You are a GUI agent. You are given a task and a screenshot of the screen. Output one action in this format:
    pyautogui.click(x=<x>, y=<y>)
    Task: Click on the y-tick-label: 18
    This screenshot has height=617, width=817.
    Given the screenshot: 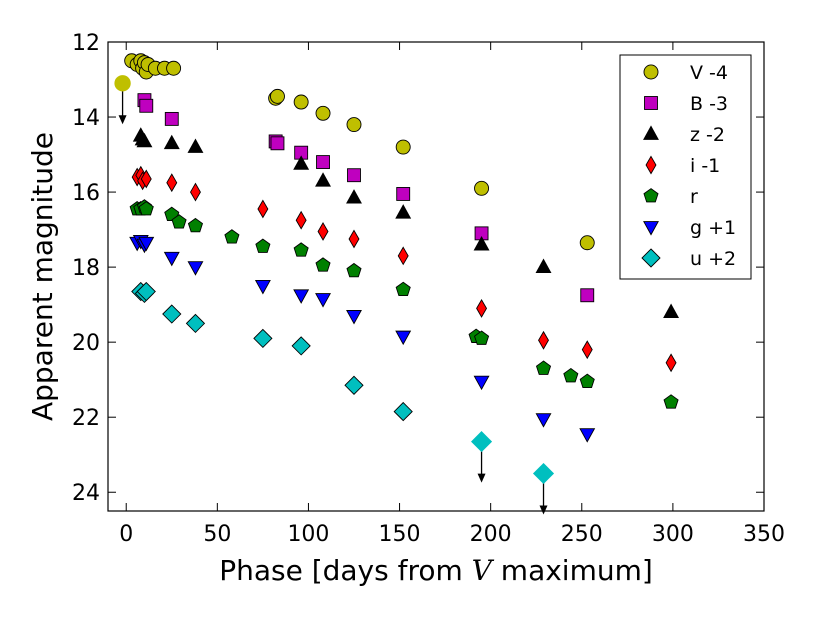 What is the action you would take?
    pyautogui.click(x=86, y=268)
    